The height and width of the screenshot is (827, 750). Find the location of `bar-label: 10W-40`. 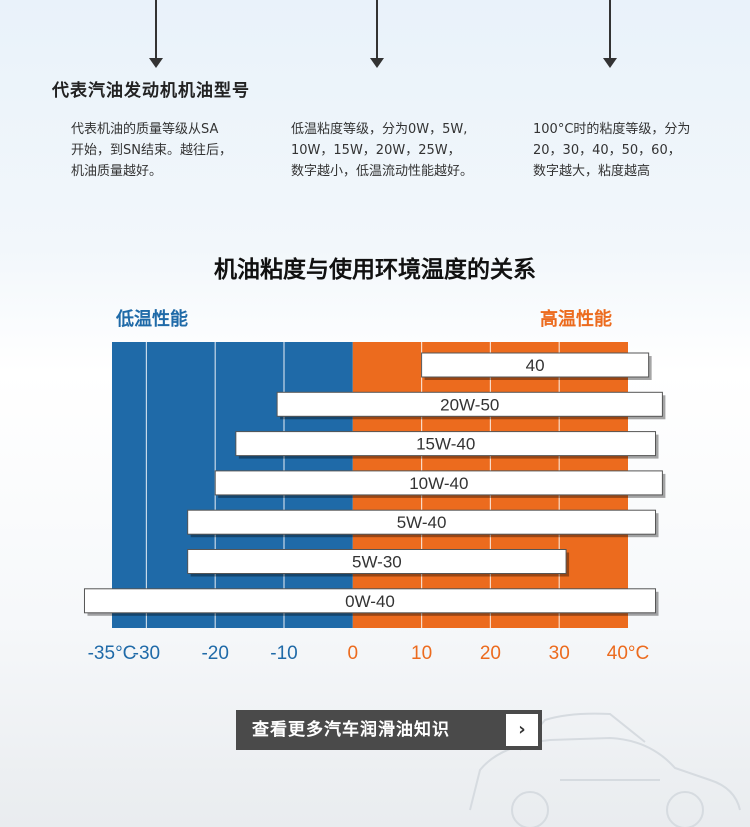

bar-label: 10W-40 is located at coordinates (438, 483).